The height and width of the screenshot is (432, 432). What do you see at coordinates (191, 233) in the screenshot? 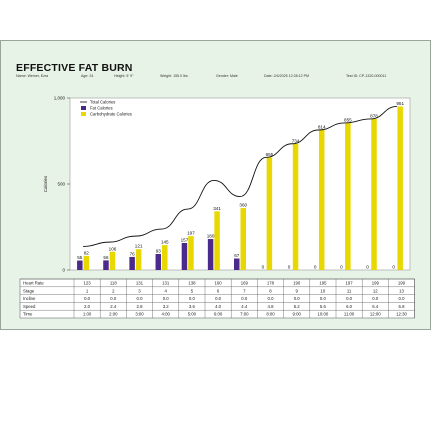
I see `carb-value-label: 197` at bounding box center [191, 233].